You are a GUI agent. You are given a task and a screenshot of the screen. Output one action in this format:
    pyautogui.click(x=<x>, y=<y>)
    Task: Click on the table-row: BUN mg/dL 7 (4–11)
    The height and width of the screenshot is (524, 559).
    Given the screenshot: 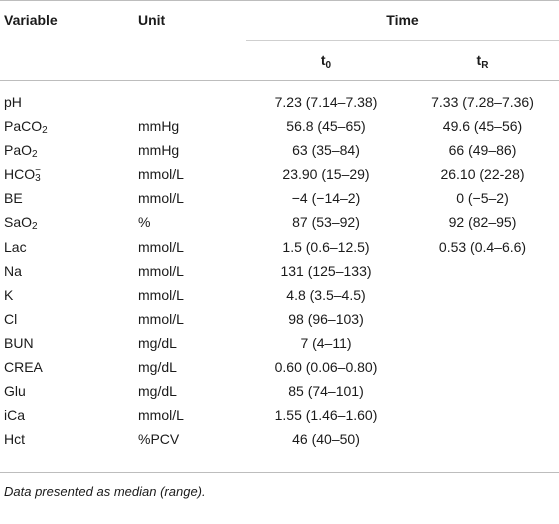 What is the action you would take?
    pyautogui.click(x=279, y=345)
    